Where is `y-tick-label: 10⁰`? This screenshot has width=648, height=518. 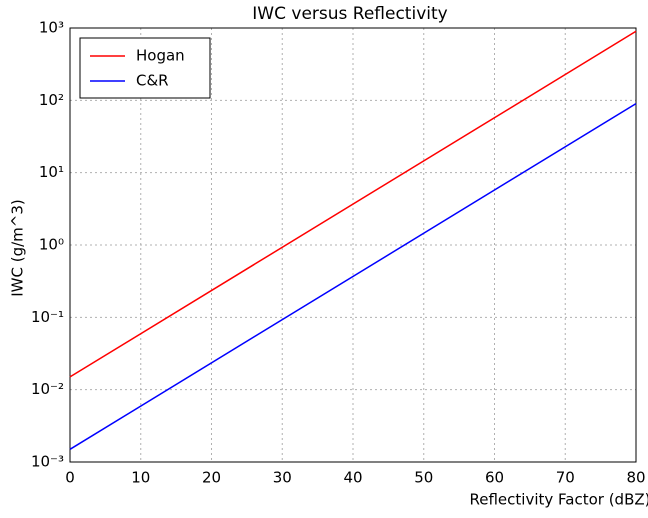
y-tick-label: 10⁰ is located at coordinates (51, 245).